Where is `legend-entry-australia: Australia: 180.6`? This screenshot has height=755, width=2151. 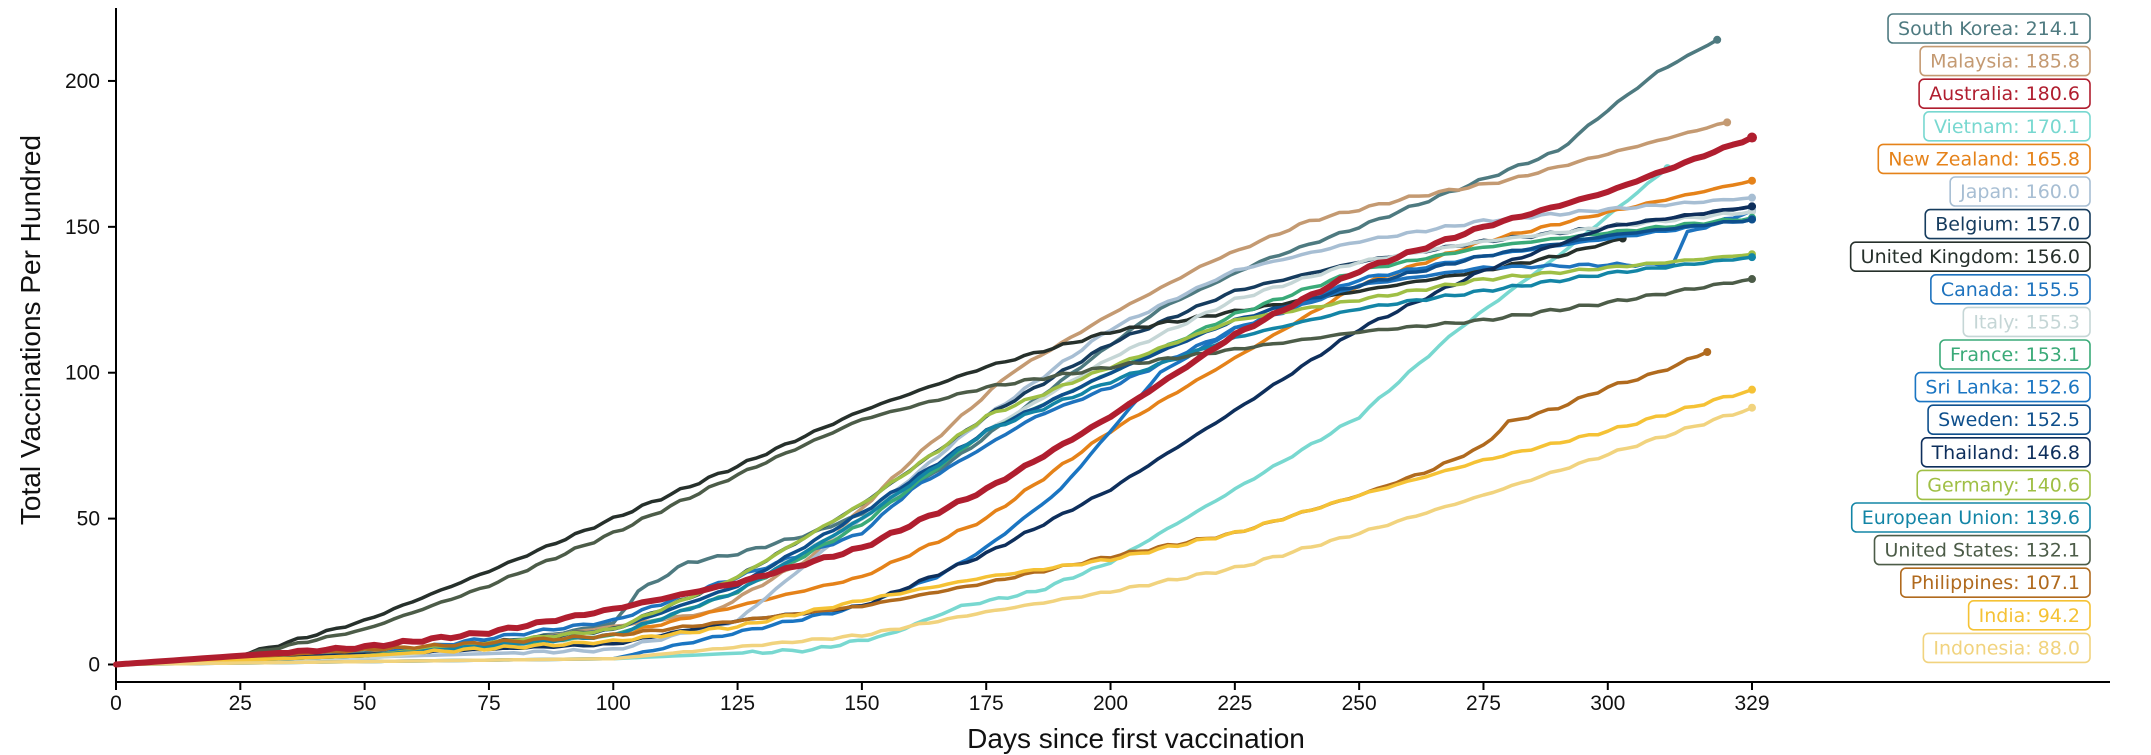 legend-entry-australia: Australia: 180.6 is located at coordinates (2004, 93).